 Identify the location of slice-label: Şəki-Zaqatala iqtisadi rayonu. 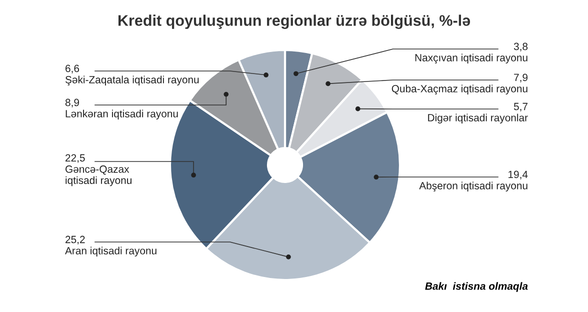
(132, 81).